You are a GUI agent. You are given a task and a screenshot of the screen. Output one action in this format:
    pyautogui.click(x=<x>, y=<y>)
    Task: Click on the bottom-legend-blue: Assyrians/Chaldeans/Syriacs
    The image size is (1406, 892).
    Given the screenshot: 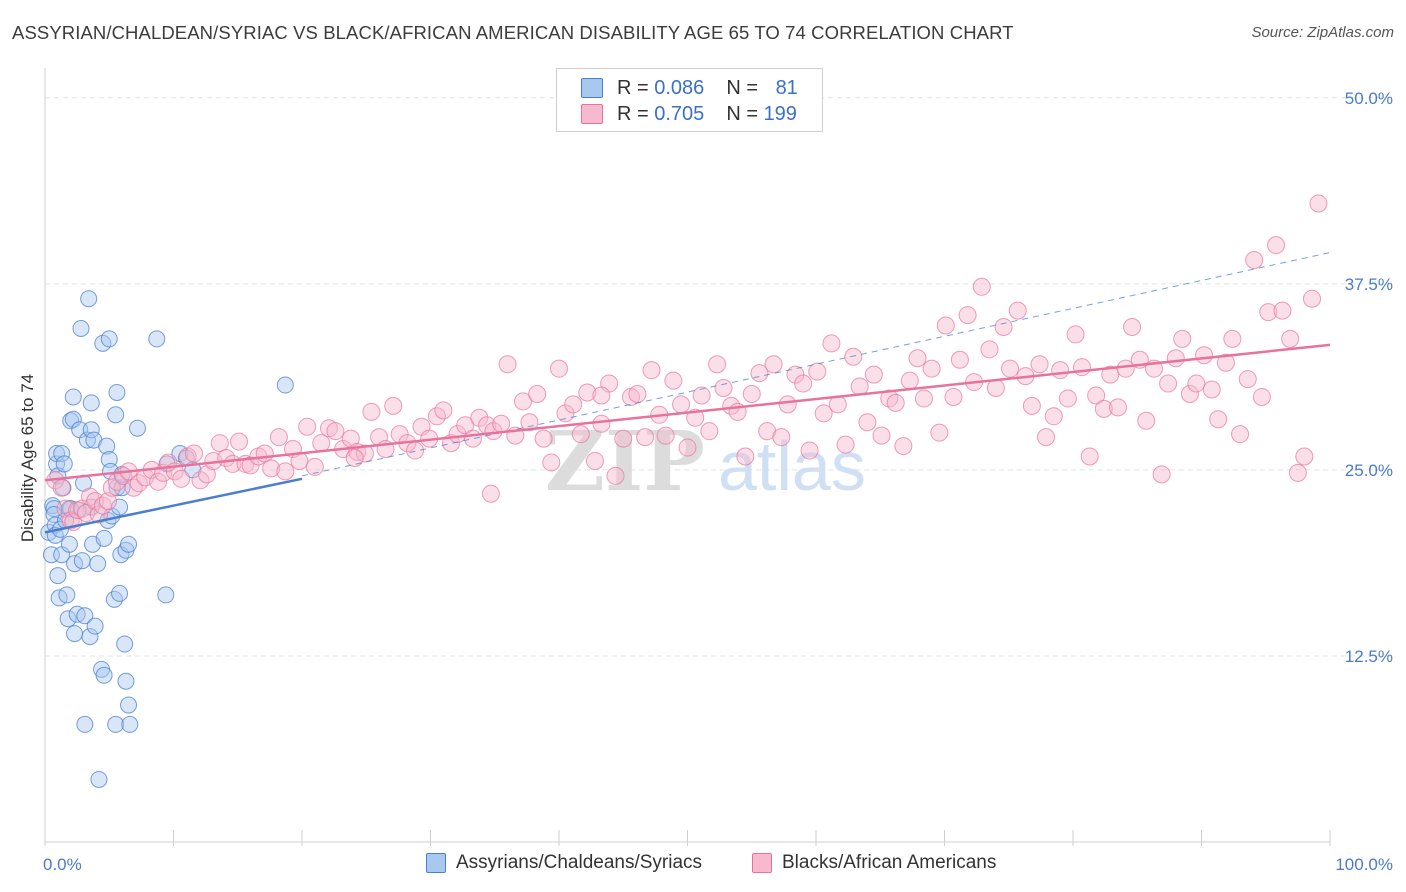 What is the action you would take?
    pyautogui.click(x=564, y=863)
    